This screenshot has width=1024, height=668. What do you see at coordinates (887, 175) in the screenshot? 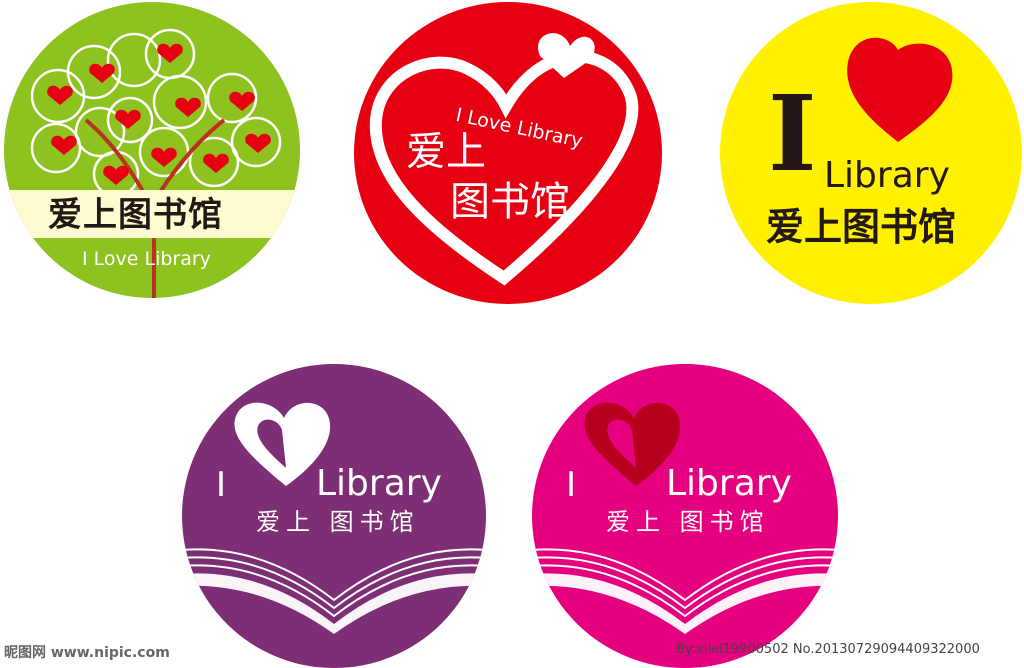
I see `badge-3-english-title: Library` at bounding box center [887, 175].